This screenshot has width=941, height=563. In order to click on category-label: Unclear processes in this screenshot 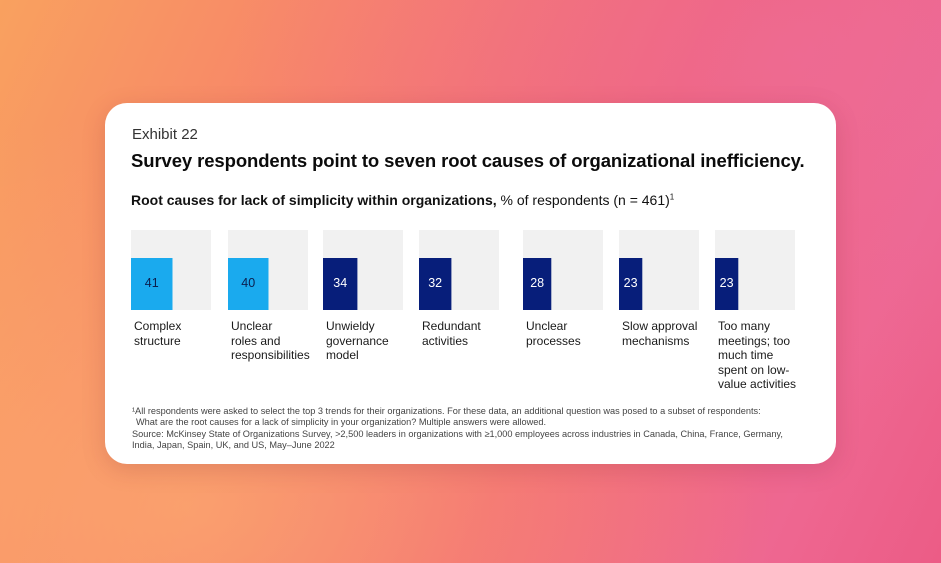, I will do `click(553, 333)`.